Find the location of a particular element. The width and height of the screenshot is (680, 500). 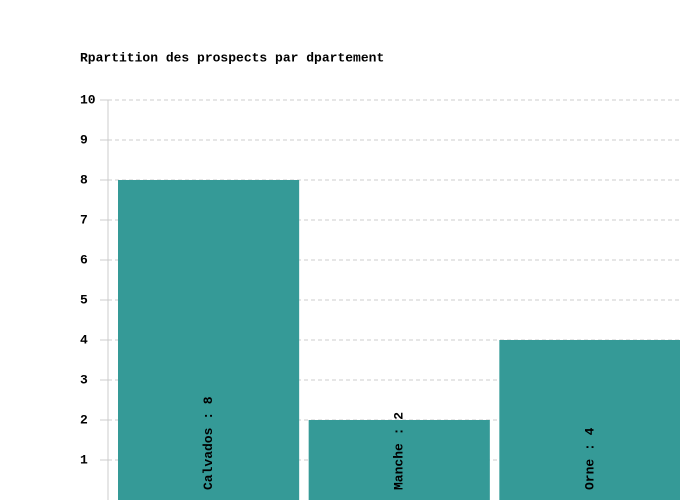

y-tick-label: 1 is located at coordinates (84, 459).